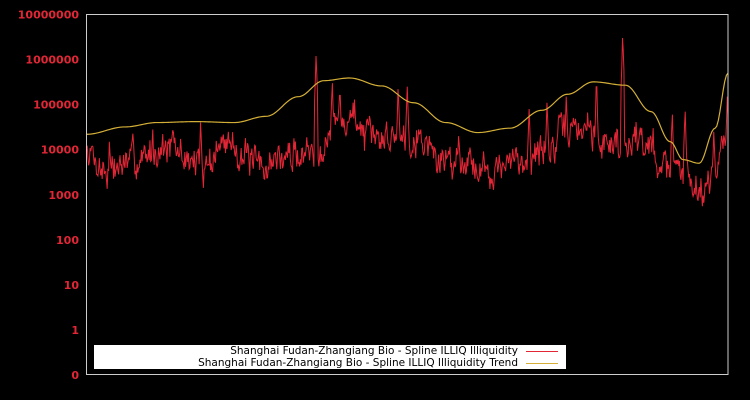  What do you see at coordinates (75, 330) in the screenshot?
I see `y-tick-label: 1` at bounding box center [75, 330].